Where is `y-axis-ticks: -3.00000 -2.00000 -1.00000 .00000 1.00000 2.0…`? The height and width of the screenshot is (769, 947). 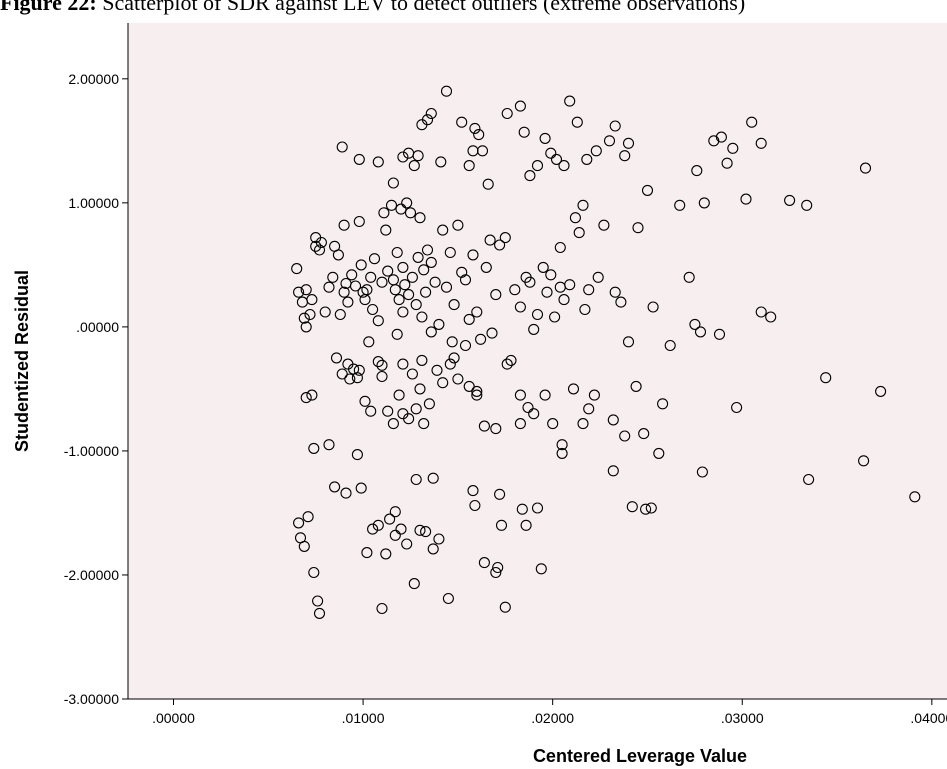
y-axis-ticks: -3.00000 -2.00000 -1.00000 .00000 1.00000 2.0… is located at coordinates (96, 389).